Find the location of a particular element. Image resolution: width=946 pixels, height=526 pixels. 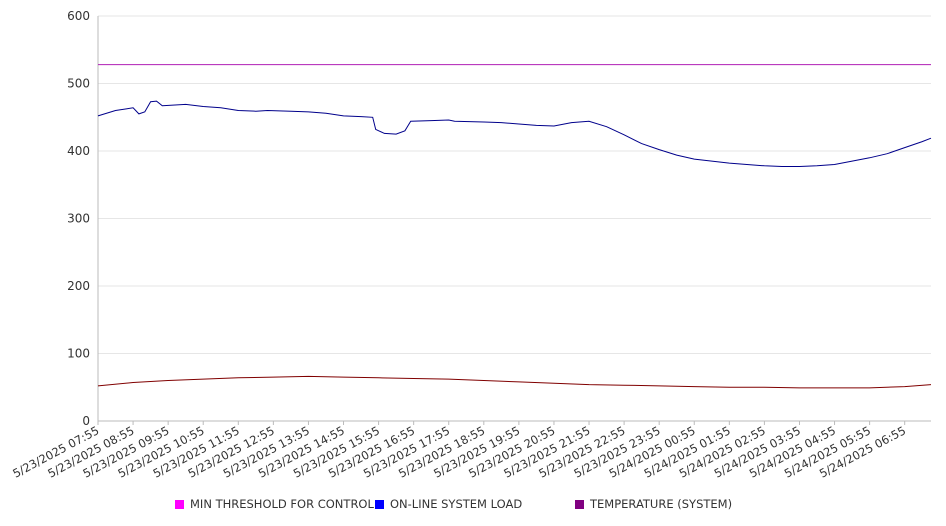

legend-item-system-load: ON-LINE SYSTEM LOAD is located at coordinates (448, 504).